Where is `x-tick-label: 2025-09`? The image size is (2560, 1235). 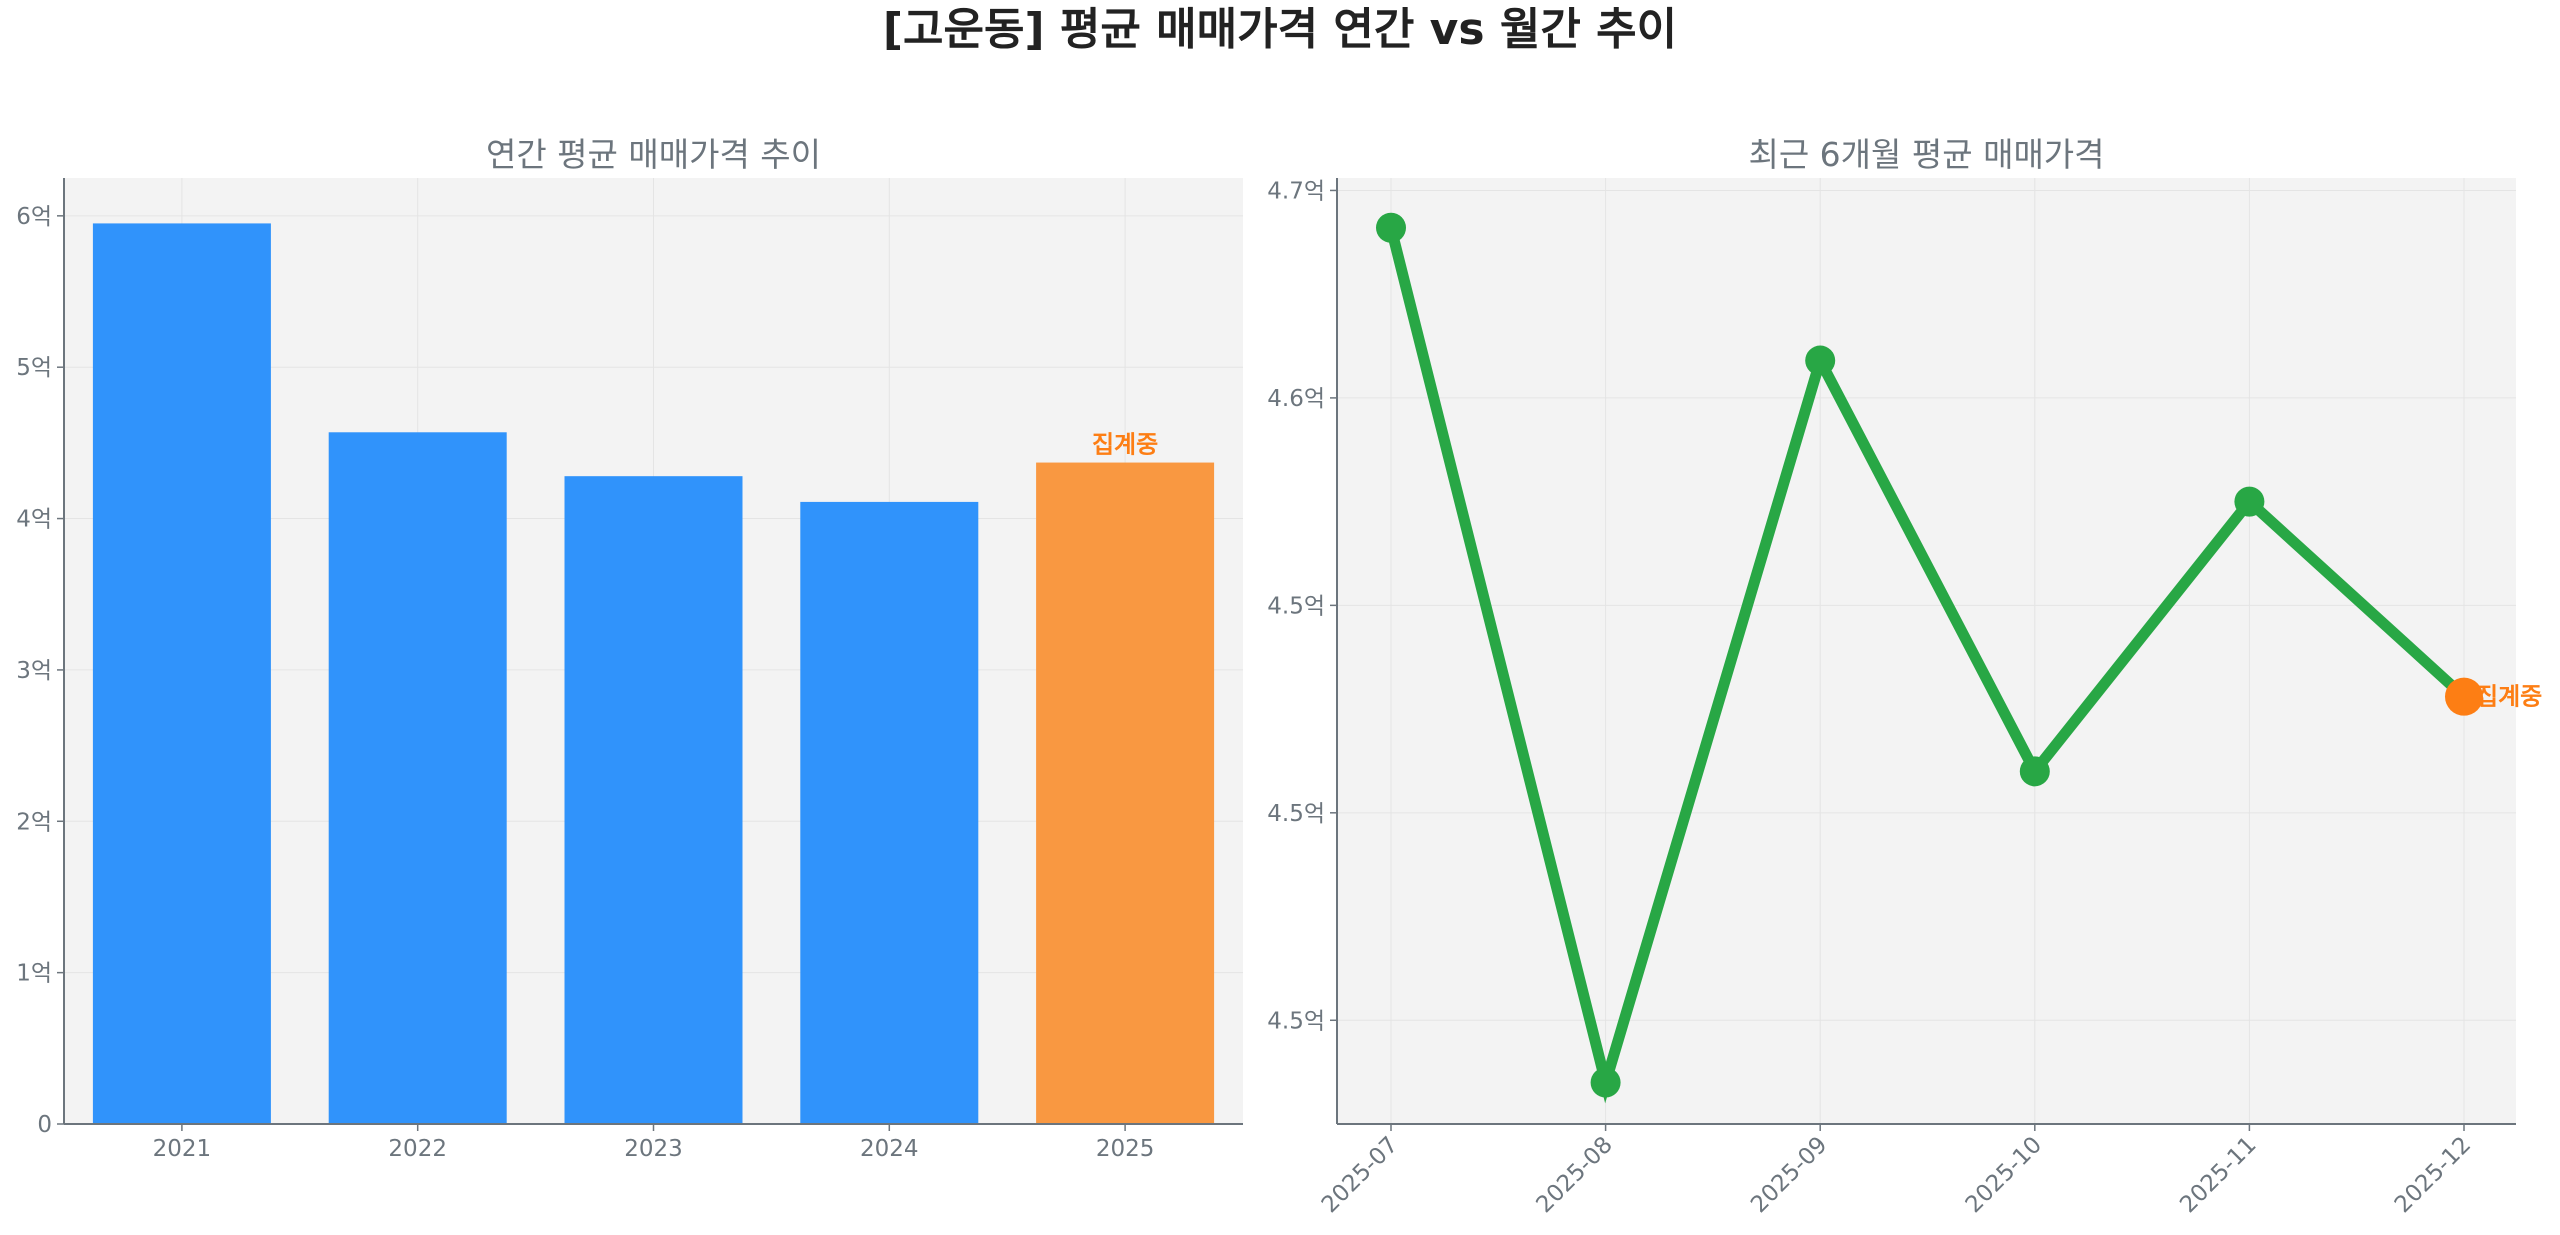
x-tick-label: 2025-09 is located at coordinates (1789, 1175).